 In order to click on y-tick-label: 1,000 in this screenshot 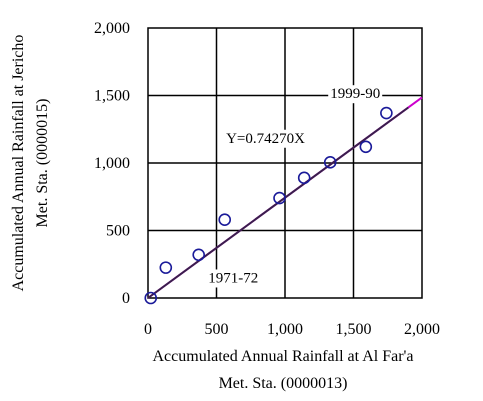, I will do `click(112, 163)`.